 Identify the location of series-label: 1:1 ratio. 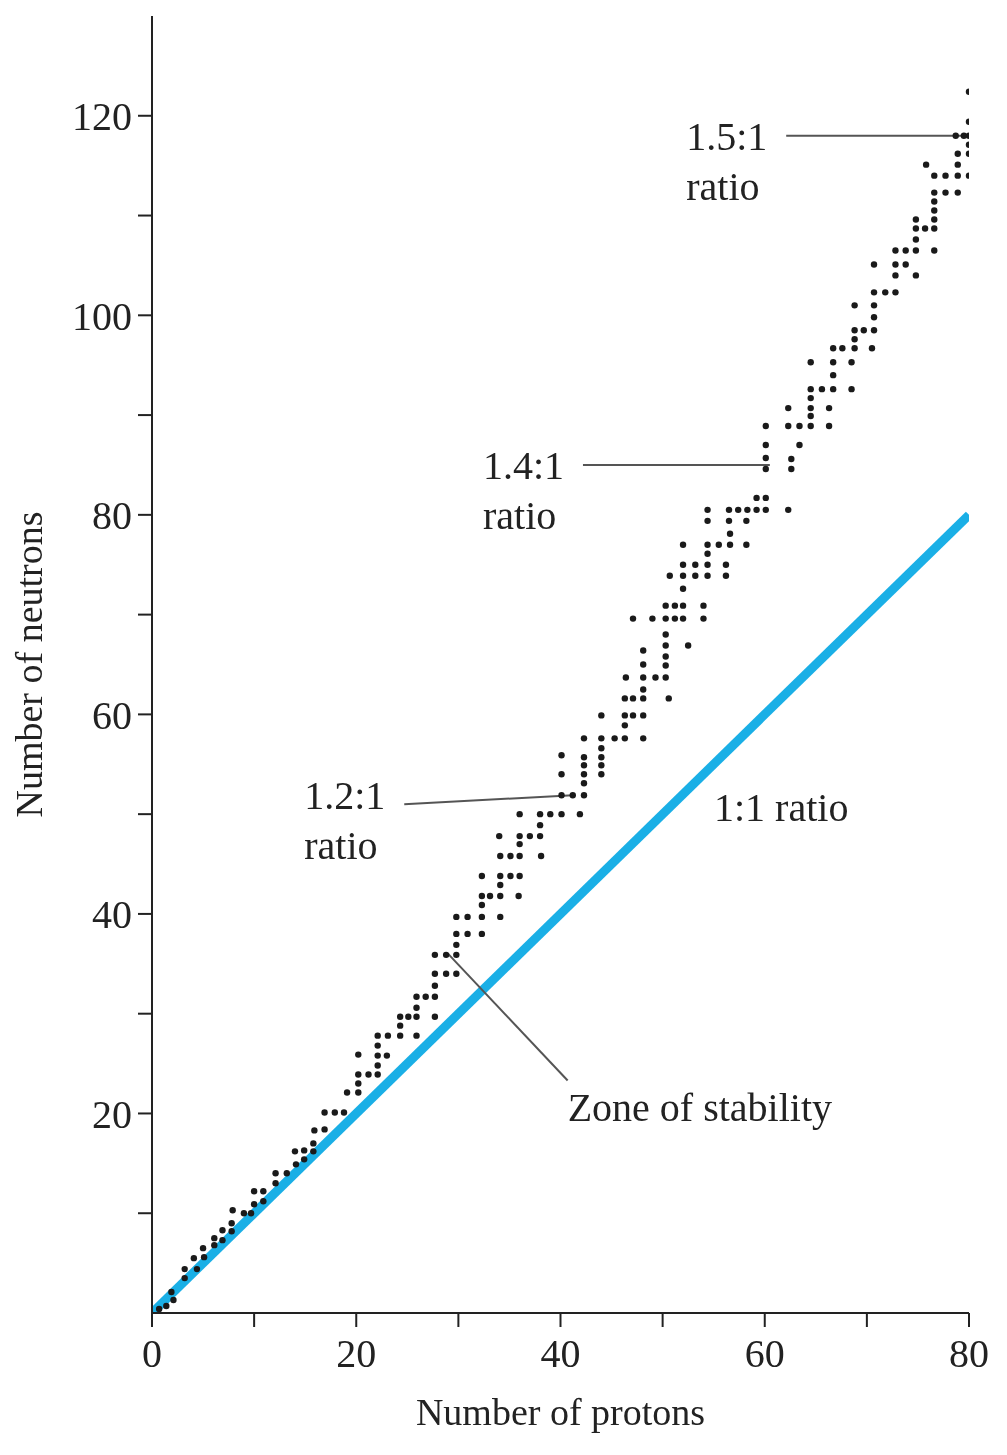
(781, 807).